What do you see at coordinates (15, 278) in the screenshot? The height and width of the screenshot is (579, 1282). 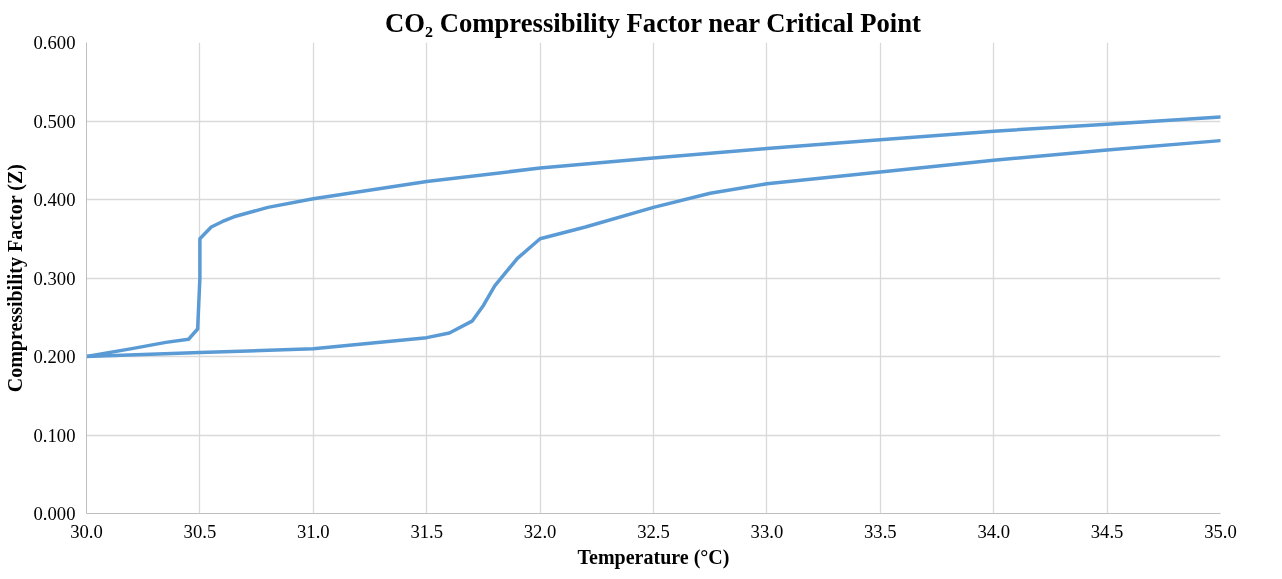 I see `y-axis-title: Compressibility Factor (Z)` at bounding box center [15, 278].